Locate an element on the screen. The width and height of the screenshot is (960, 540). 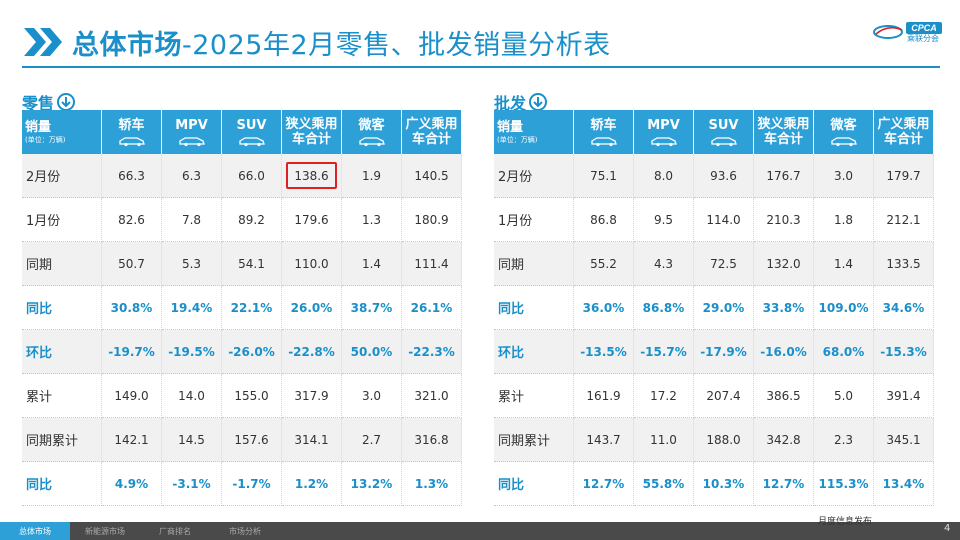
cell-value: 36.0% is located at coordinates (603, 307).